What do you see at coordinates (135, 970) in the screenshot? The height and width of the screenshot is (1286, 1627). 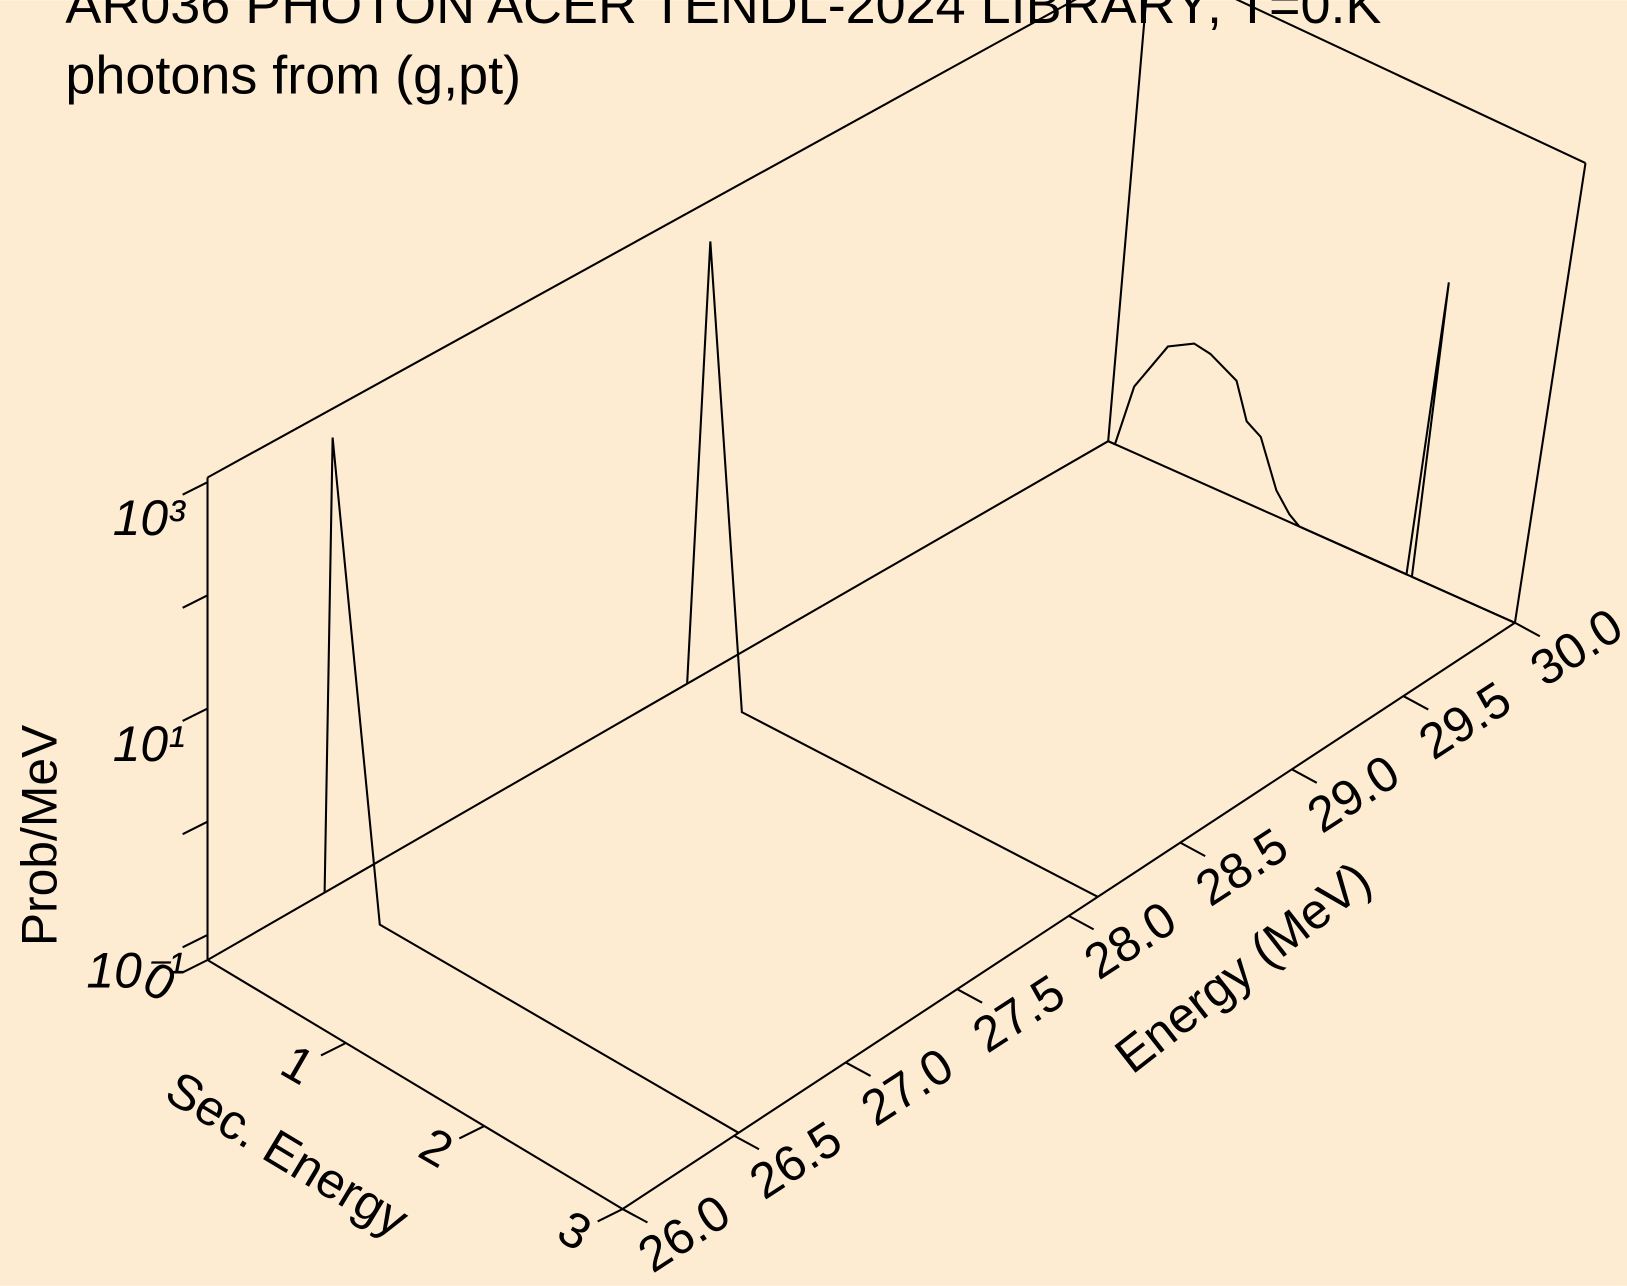 I see `z-tick-label: 10⁻¹` at bounding box center [135, 970].